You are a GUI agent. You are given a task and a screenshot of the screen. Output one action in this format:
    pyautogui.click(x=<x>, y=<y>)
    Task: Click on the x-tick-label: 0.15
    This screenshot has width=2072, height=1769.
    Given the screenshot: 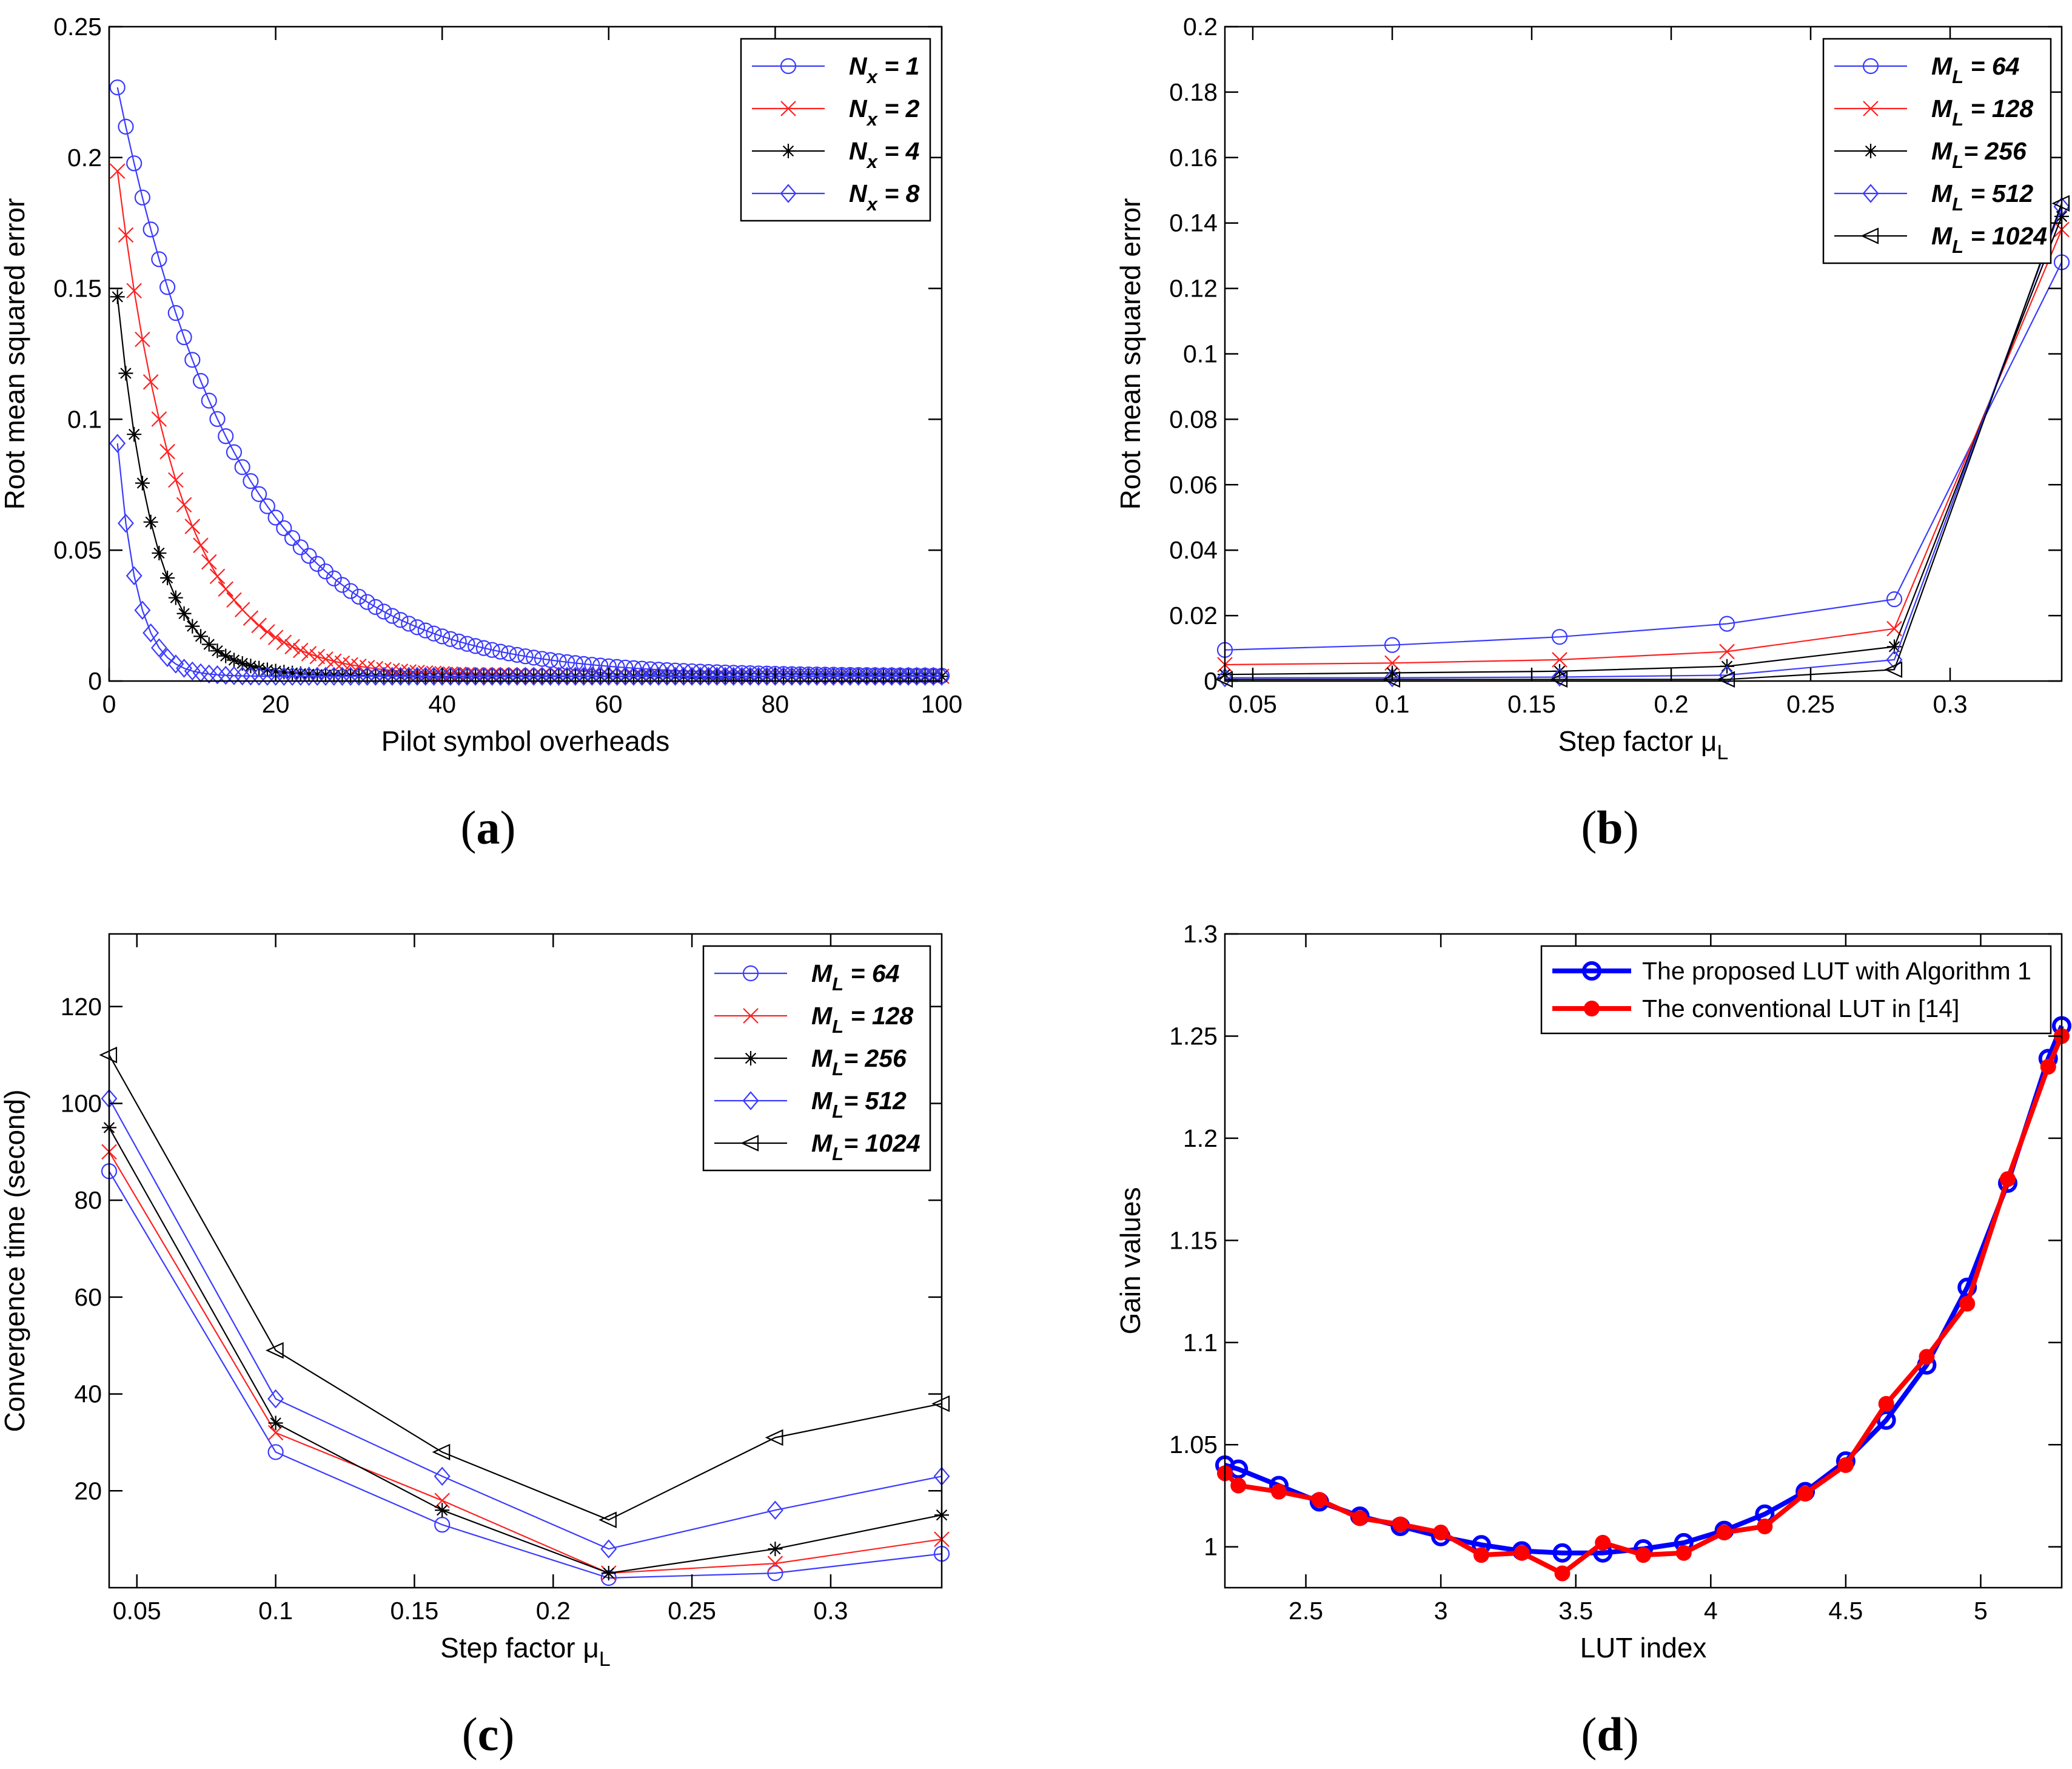 What is the action you would take?
    pyautogui.click(x=1531, y=704)
    